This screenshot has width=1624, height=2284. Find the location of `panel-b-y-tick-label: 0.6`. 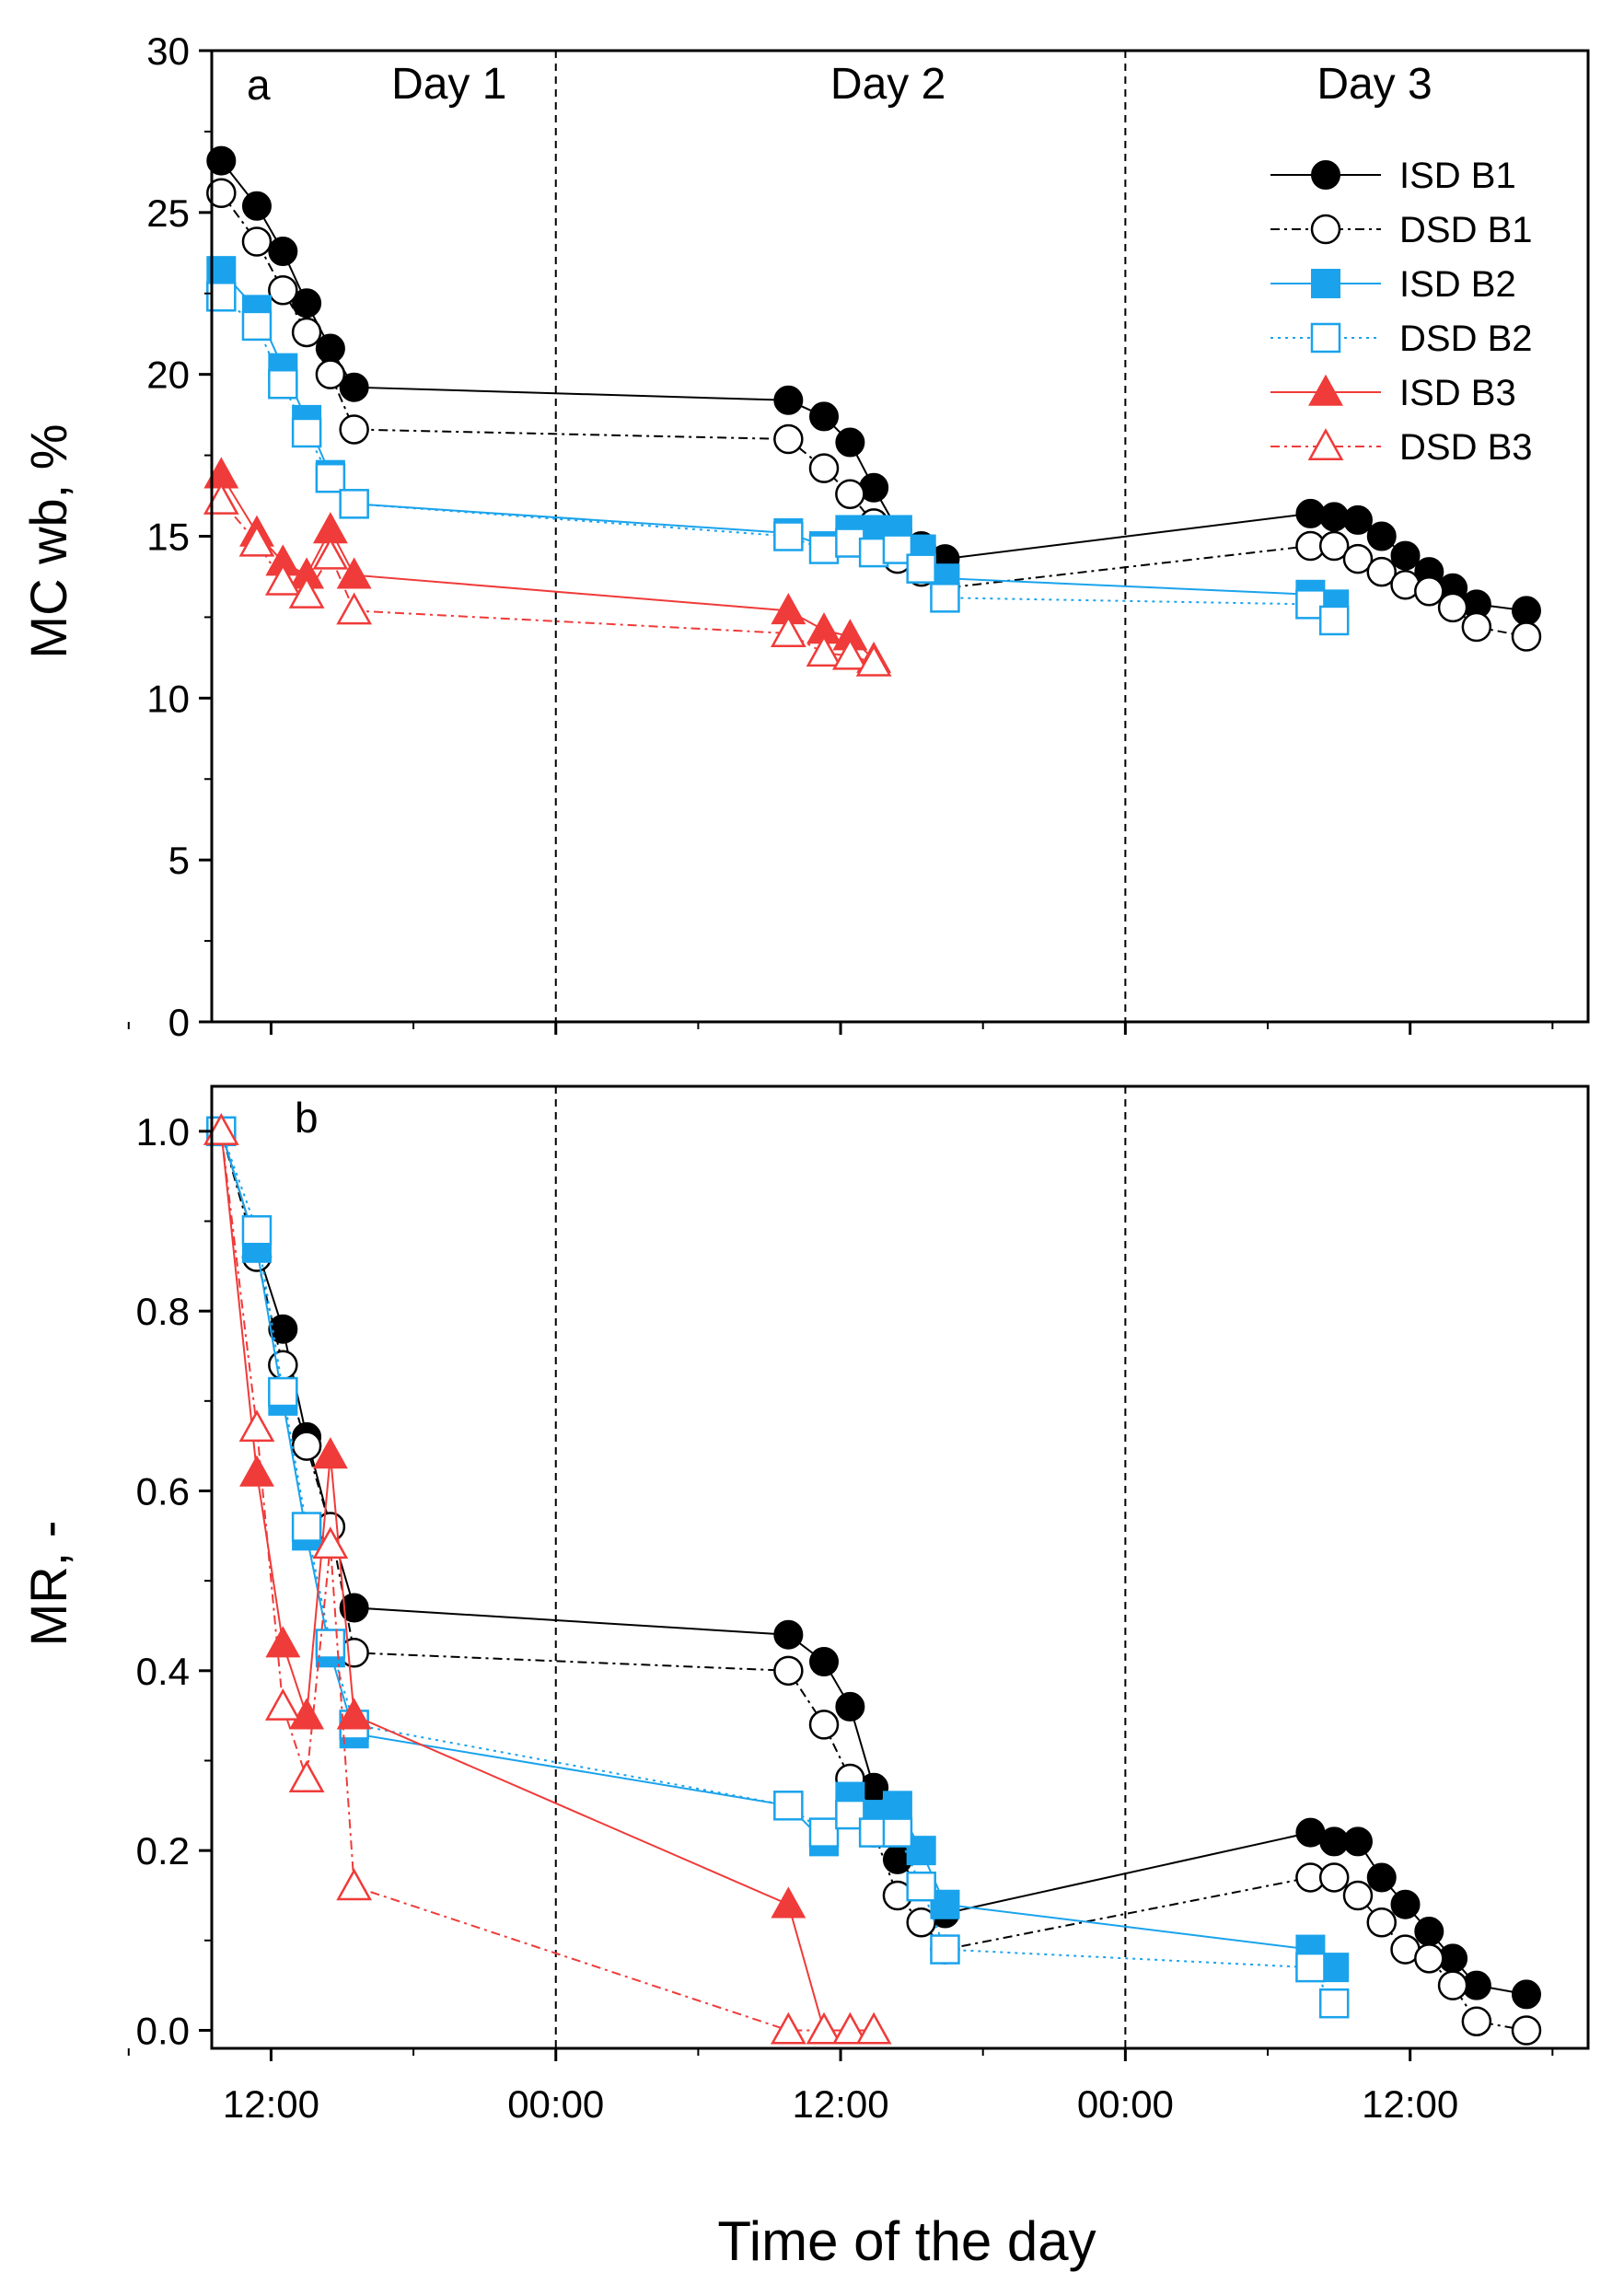

panel-b-y-tick-label: 0.6 is located at coordinates (163, 1491).